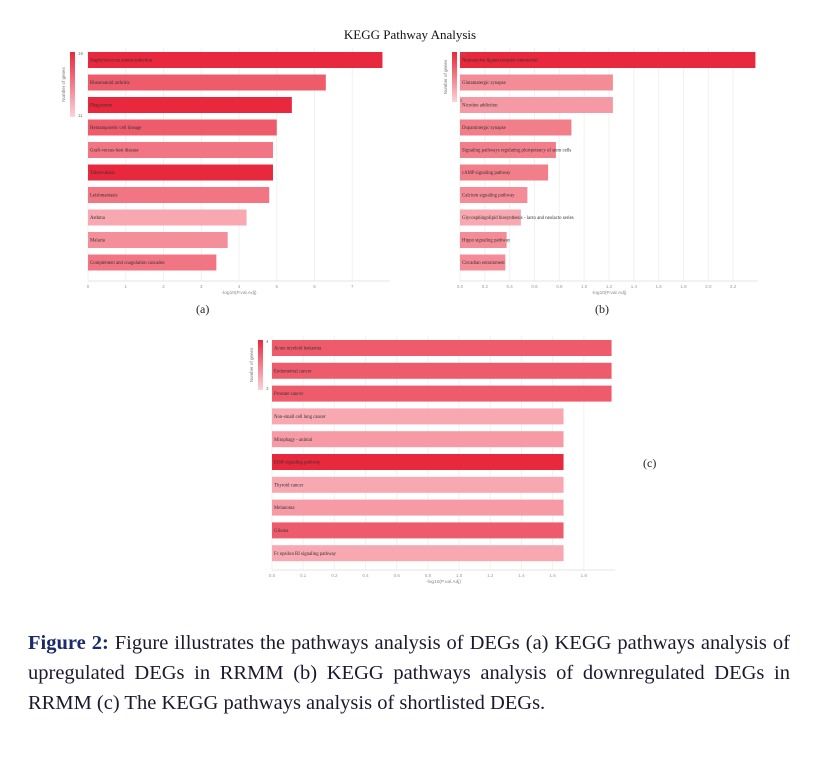 The height and width of the screenshot is (768, 819). What do you see at coordinates (297, 463) in the screenshot?
I see `category-label: ErbB signaling pathway` at bounding box center [297, 463].